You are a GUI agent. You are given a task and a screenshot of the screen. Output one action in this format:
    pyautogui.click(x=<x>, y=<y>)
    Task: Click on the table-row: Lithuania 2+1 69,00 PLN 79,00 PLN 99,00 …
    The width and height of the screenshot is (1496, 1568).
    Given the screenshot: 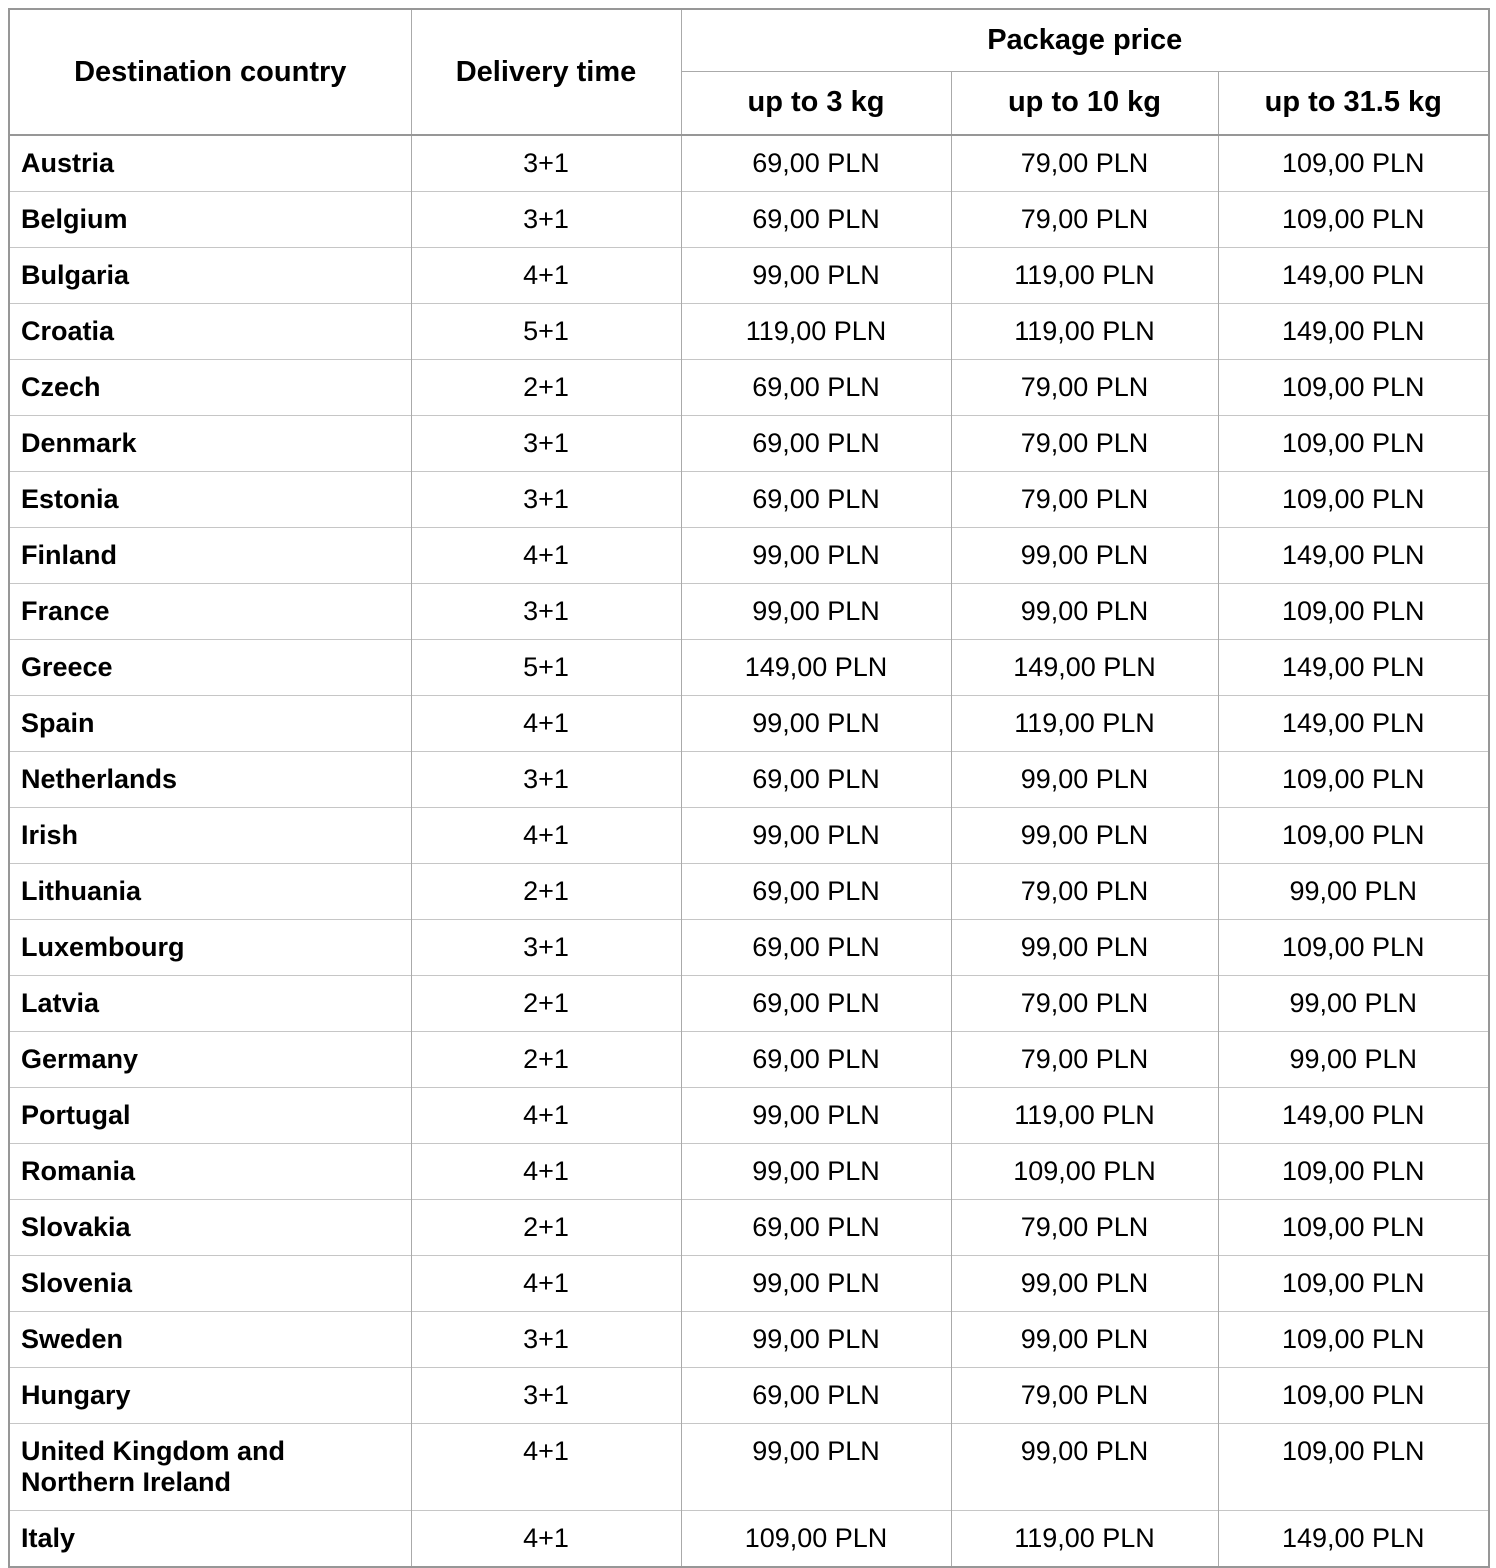 What is the action you would take?
    pyautogui.click(x=748, y=891)
    